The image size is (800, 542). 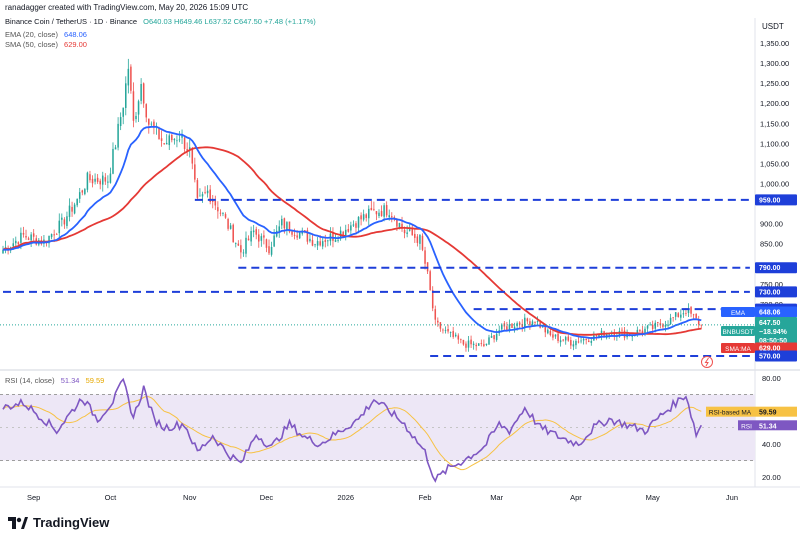 What do you see at coordinates (738, 313) in the screenshot?
I see `badge-tag: EMA` at bounding box center [738, 313].